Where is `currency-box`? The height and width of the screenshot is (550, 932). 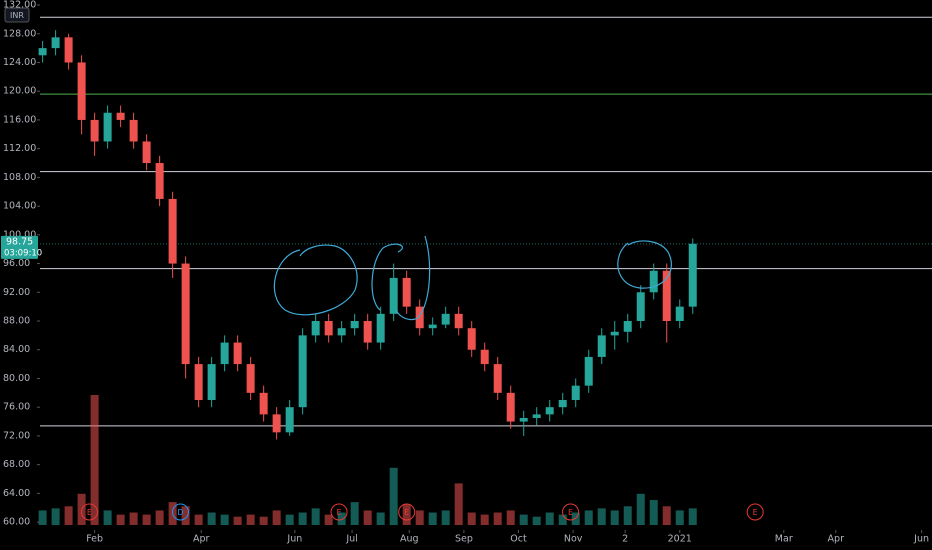 currency-box is located at coordinates (17, 15).